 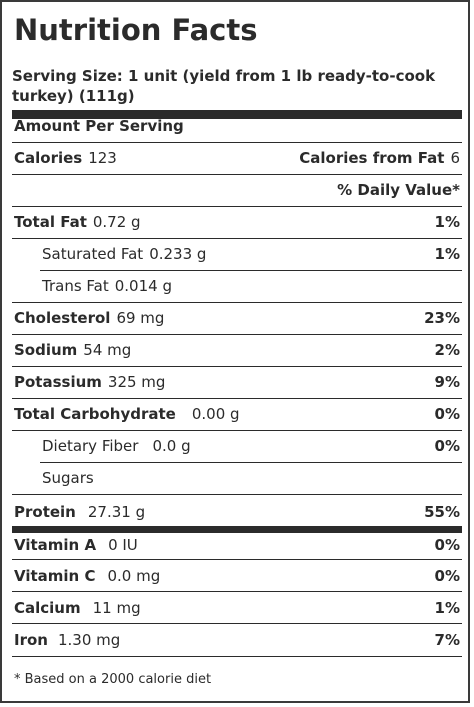 What do you see at coordinates (140, 318) in the screenshot?
I see `nutrient-amount: 69 mg` at bounding box center [140, 318].